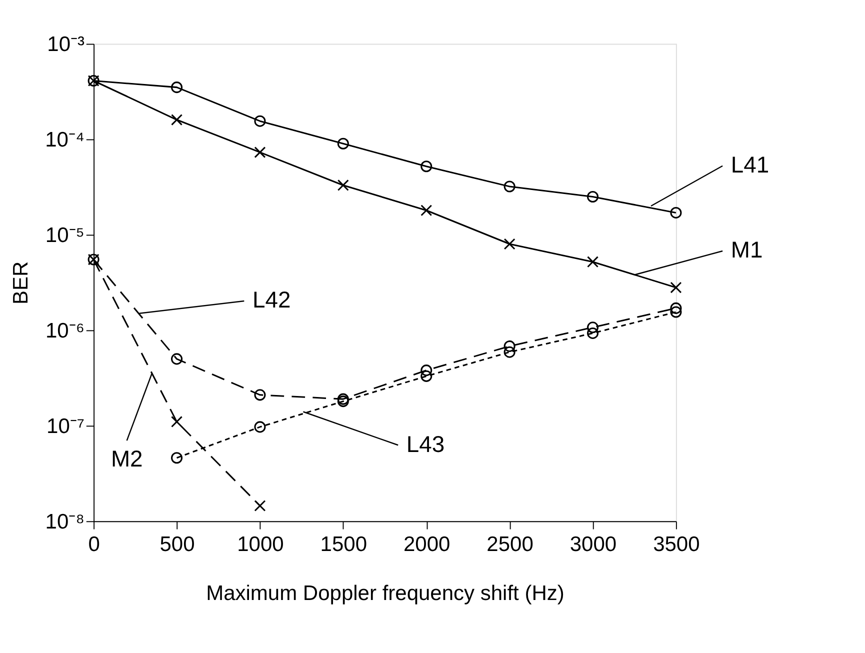 The height and width of the screenshot is (653, 865). I want to click on x-tick-label: 3500, so click(676, 544).